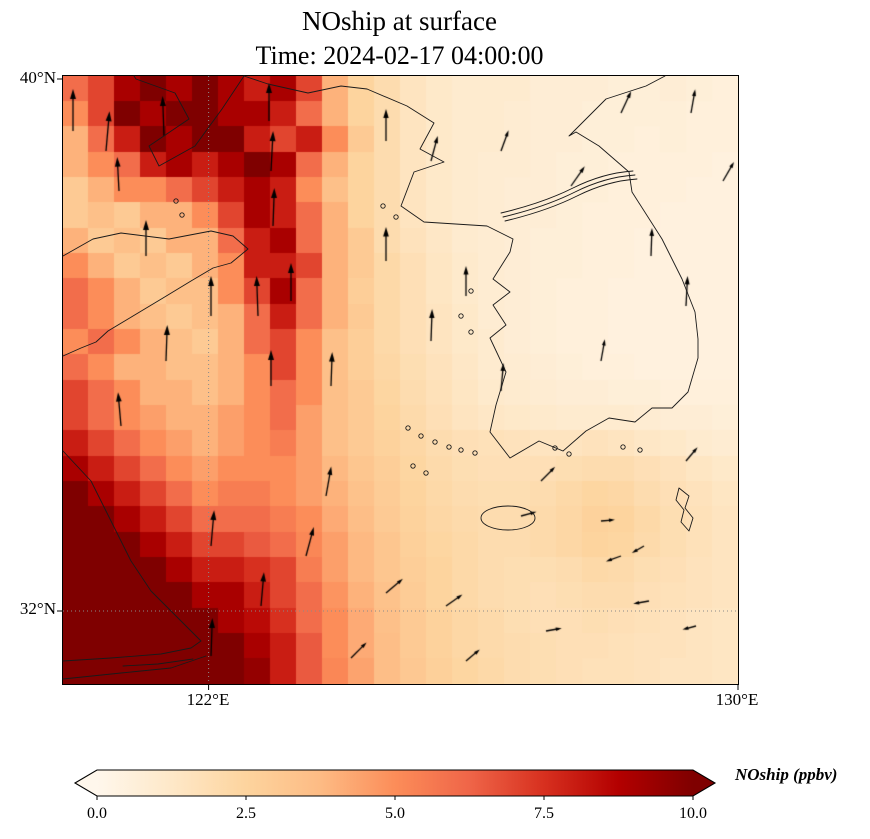 The width and height of the screenshot is (870, 839). What do you see at coordinates (399, 21) in the screenshot?
I see `chart-title: NOship at surface` at bounding box center [399, 21].